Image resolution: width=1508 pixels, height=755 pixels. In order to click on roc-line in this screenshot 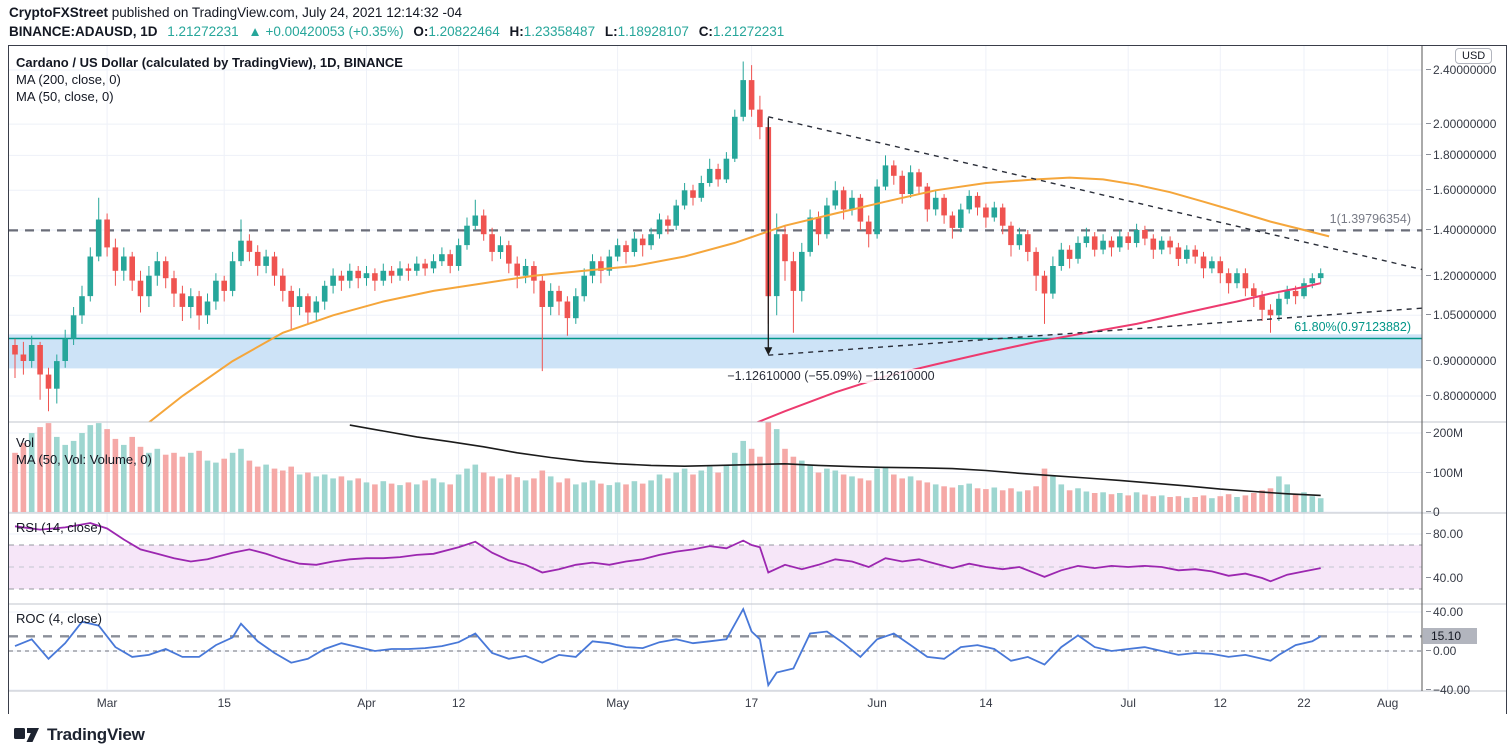, I will do `click(668, 647)`.